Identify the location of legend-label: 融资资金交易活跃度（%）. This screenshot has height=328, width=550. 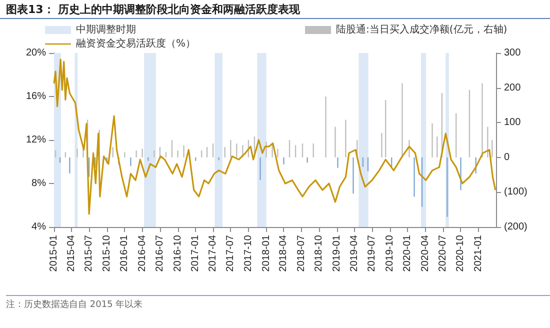
(136, 44).